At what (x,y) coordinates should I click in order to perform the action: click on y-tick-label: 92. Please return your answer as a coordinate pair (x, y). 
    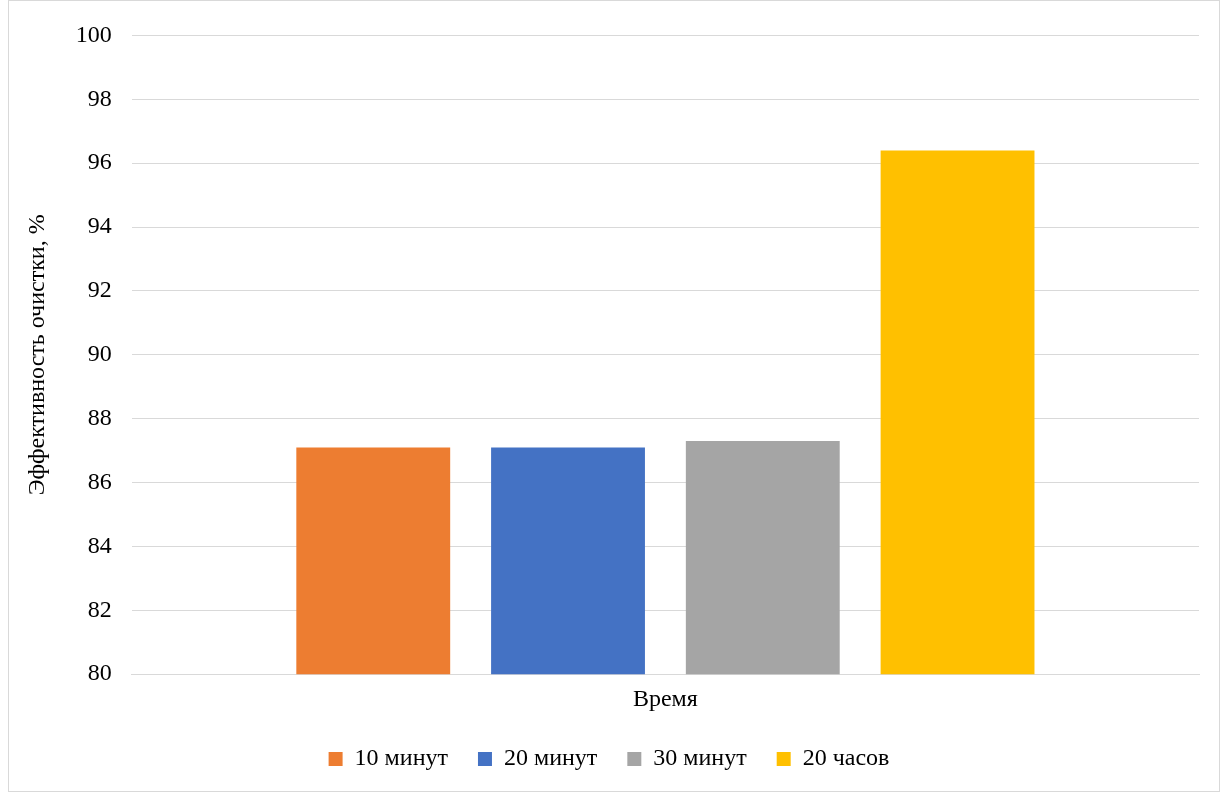
    Looking at the image, I should click on (99, 289).